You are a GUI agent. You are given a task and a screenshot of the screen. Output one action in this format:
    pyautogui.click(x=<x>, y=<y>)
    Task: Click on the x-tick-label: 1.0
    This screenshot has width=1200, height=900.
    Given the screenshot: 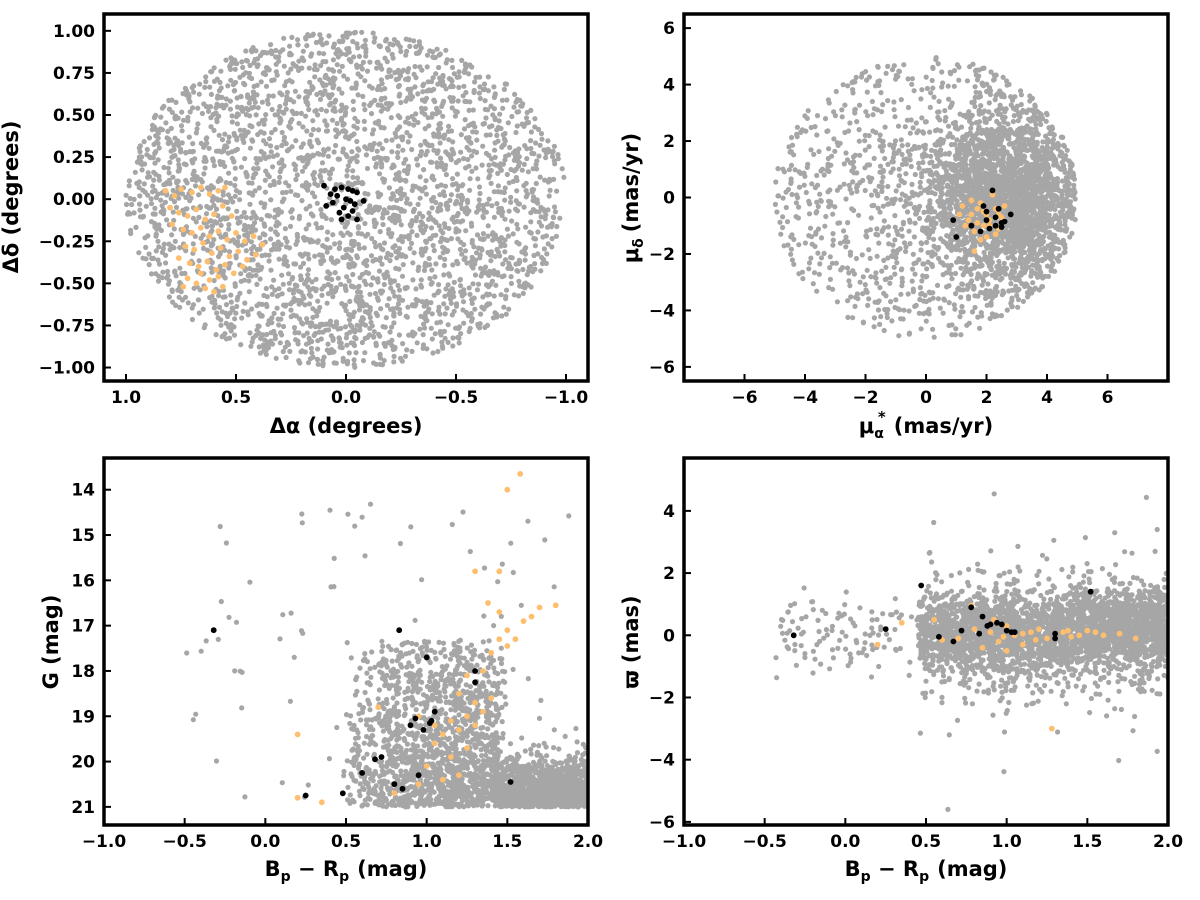 What is the action you would take?
    pyautogui.click(x=126, y=398)
    